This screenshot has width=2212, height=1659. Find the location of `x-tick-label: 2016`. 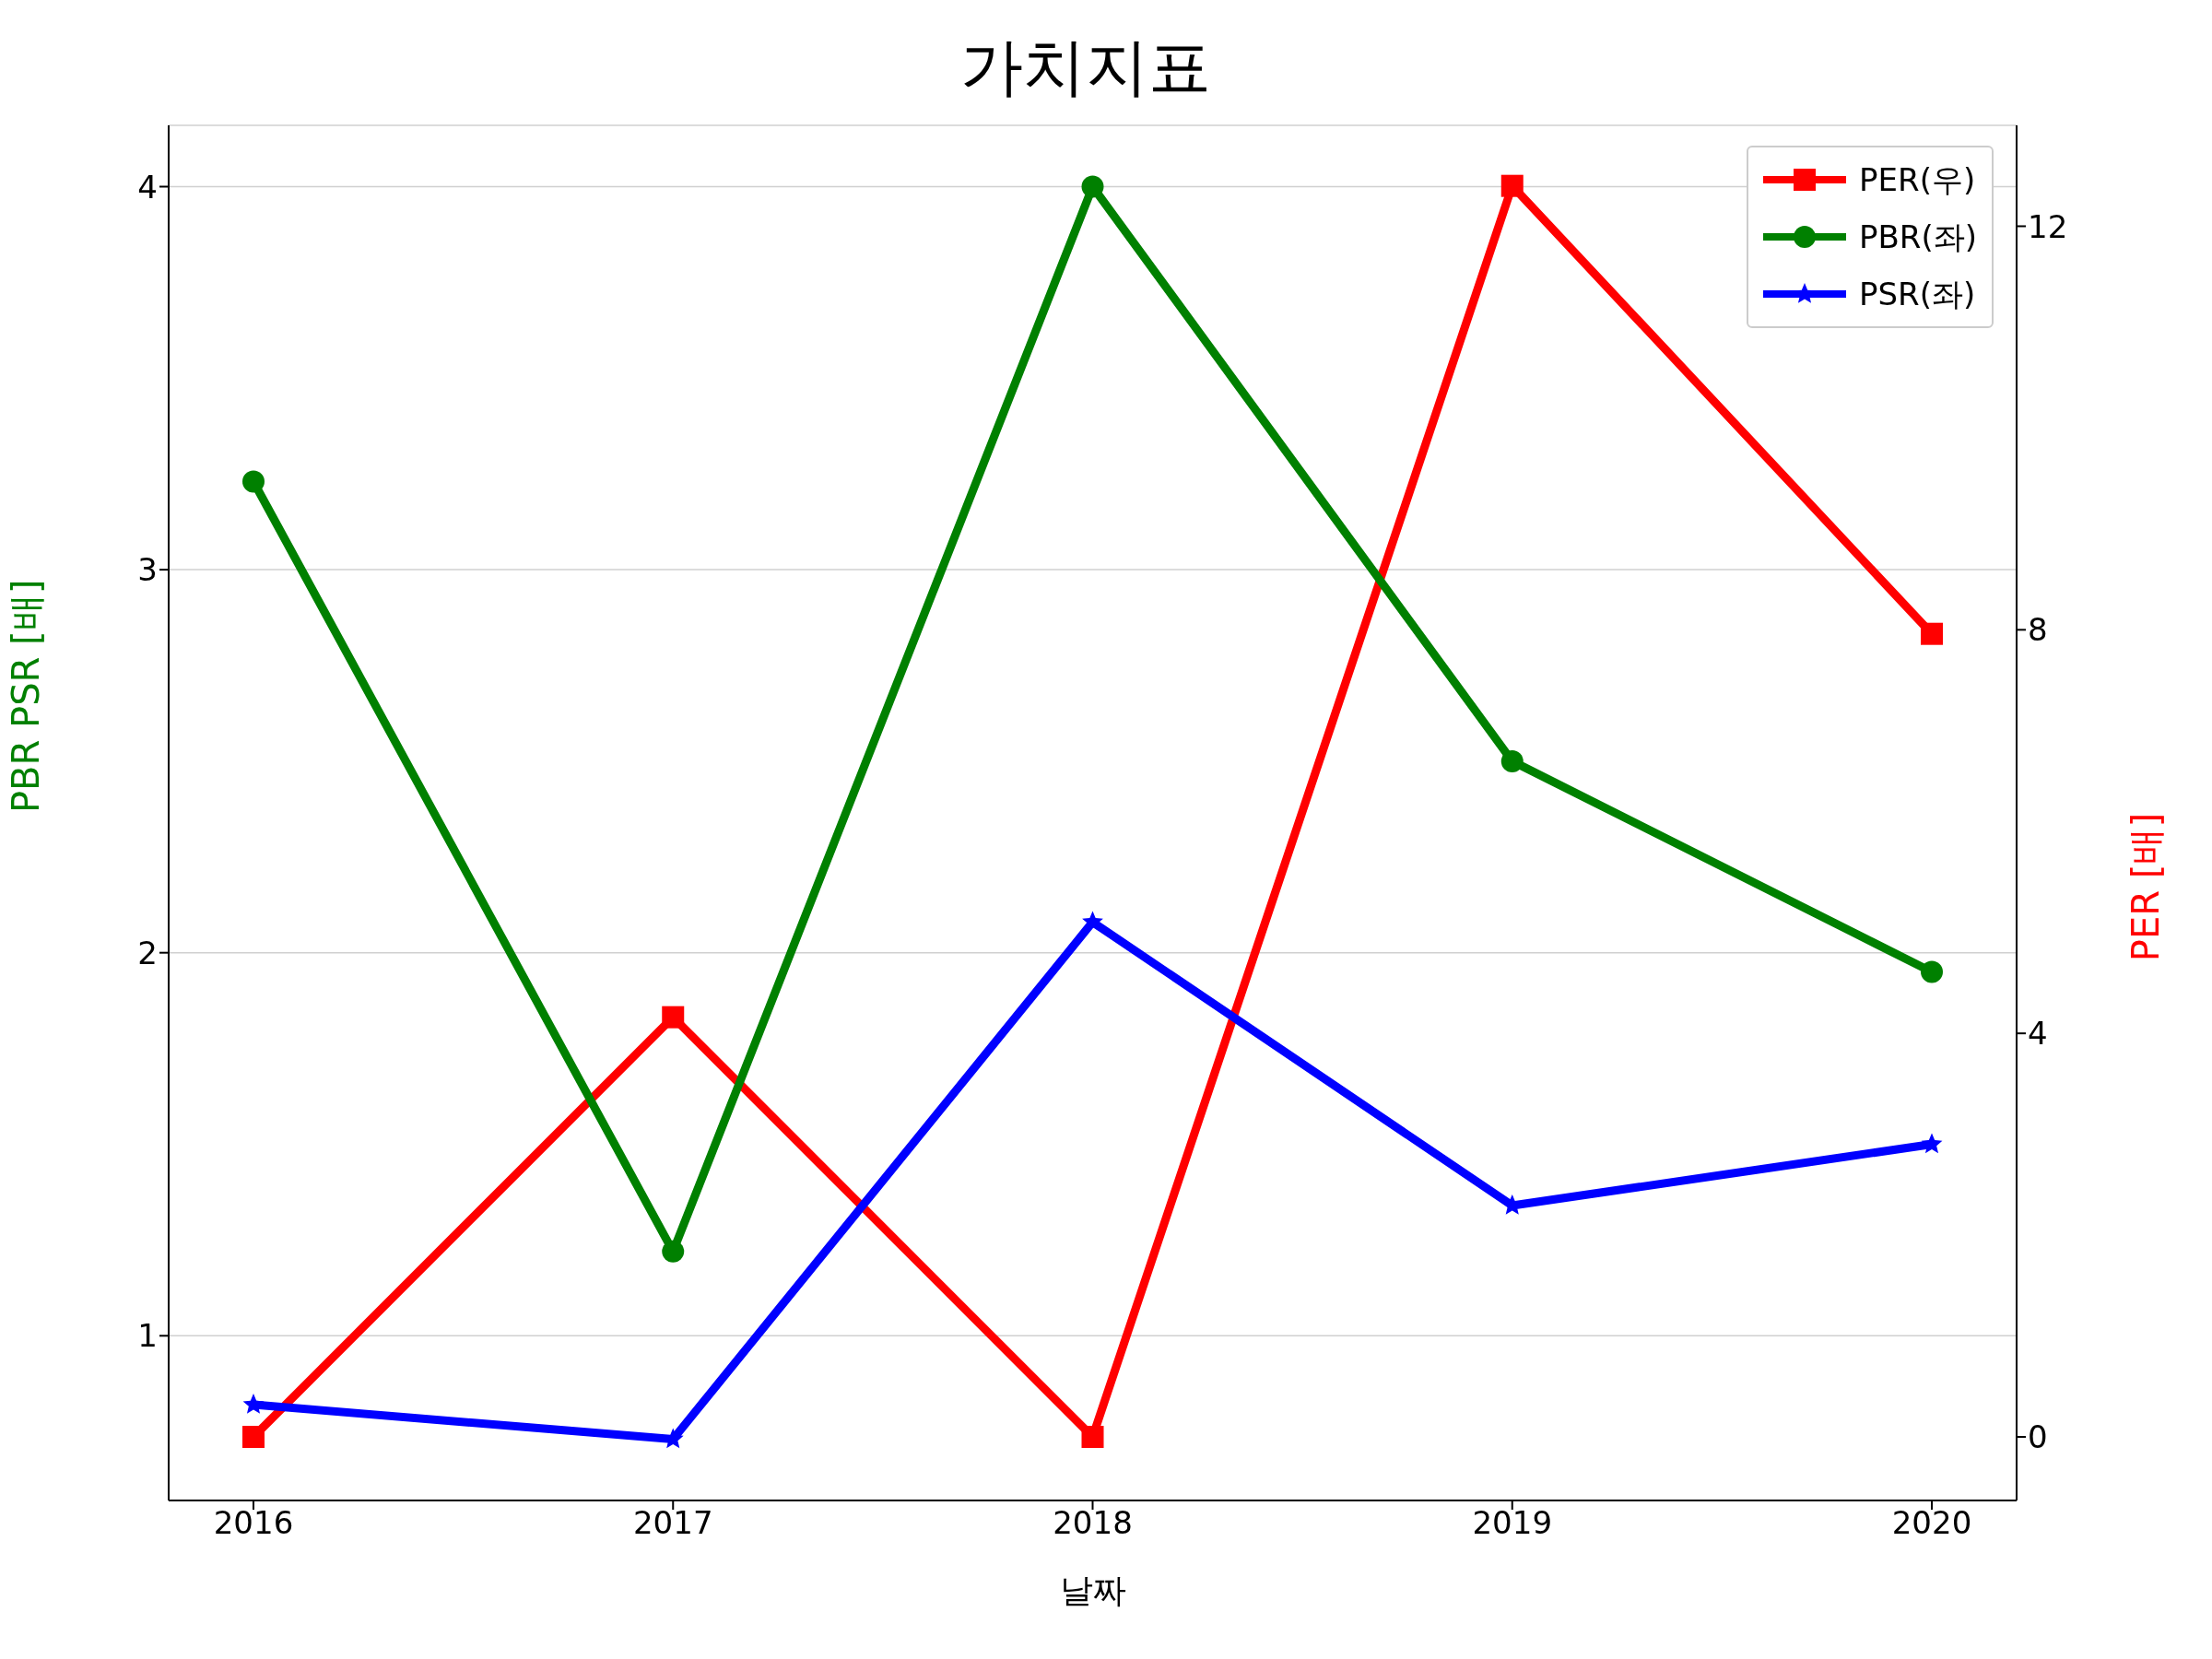

x-tick-label: 2016 is located at coordinates (253, 1523).